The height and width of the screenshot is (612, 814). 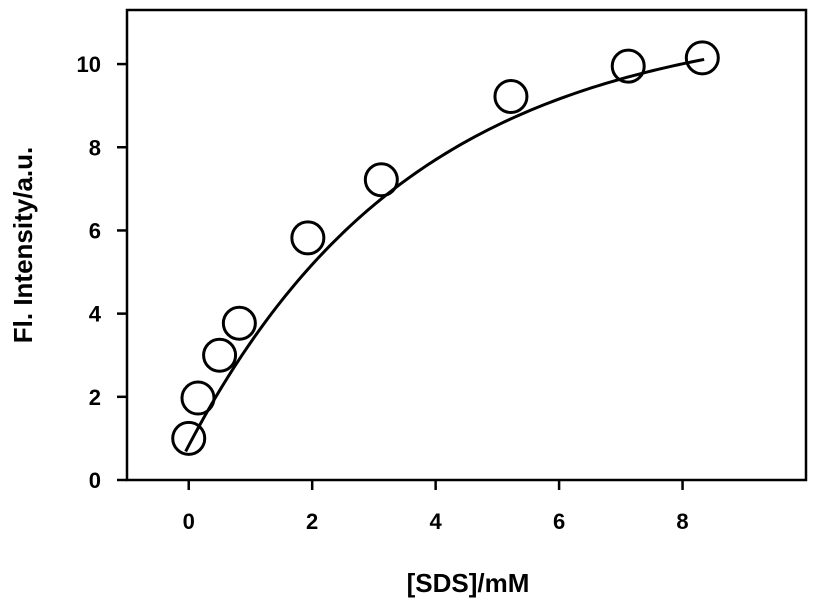 What do you see at coordinates (95, 147) in the screenshot?
I see `y-tick-label: 8` at bounding box center [95, 147].